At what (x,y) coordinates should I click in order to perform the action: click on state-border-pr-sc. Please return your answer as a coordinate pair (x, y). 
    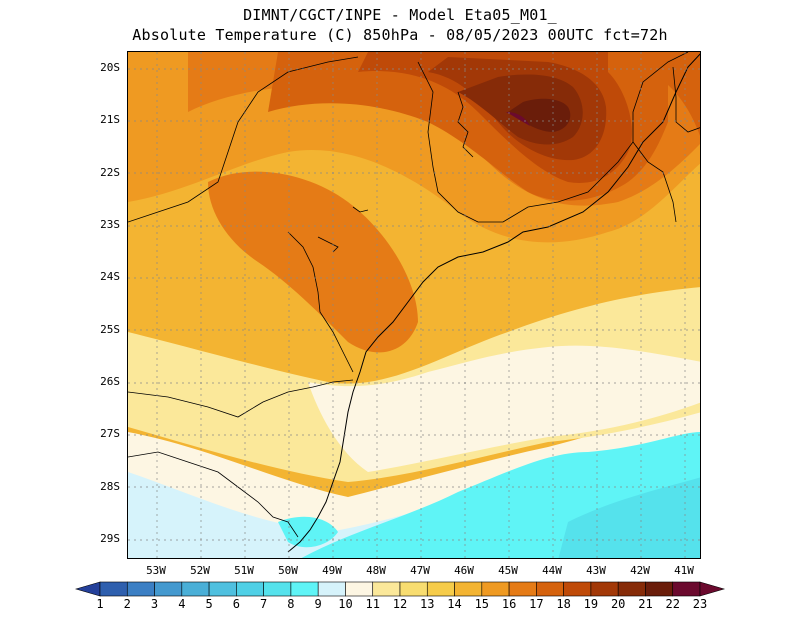
    Looking at the image, I should click on (241, 398).